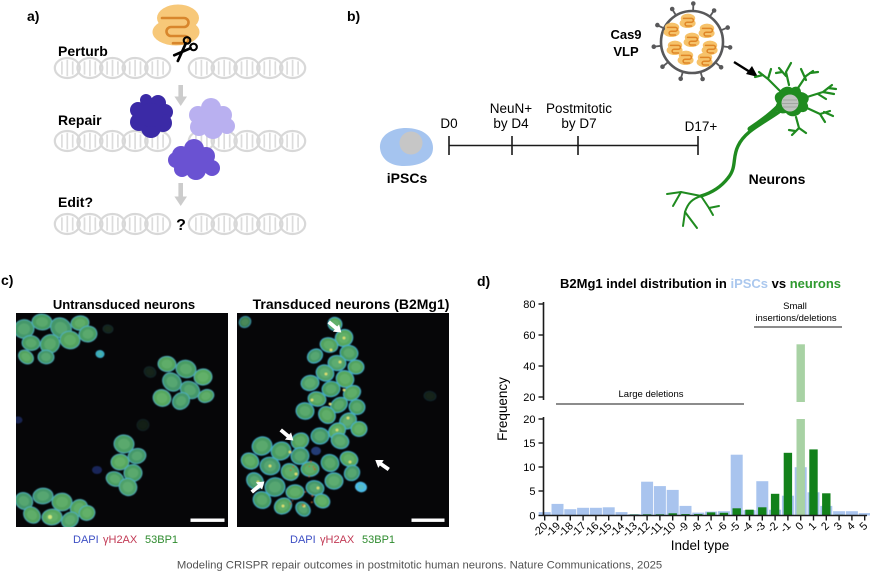 The height and width of the screenshot is (581, 870). What do you see at coordinates (83, 51) in the screenshot?
I see `svg-text: Perturb` at bounding box center [83, 51].